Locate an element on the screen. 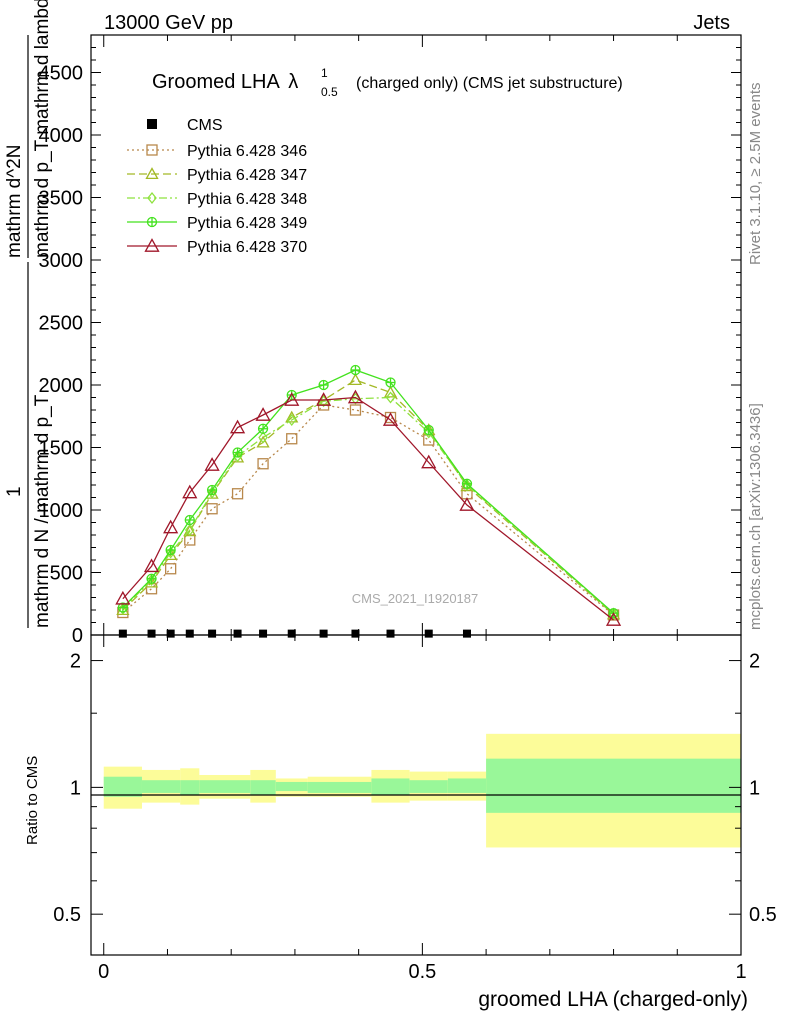 The width and height of the screenshot is (786, 1024). y-tick-label: 0 is located at coordinates (77, 636).